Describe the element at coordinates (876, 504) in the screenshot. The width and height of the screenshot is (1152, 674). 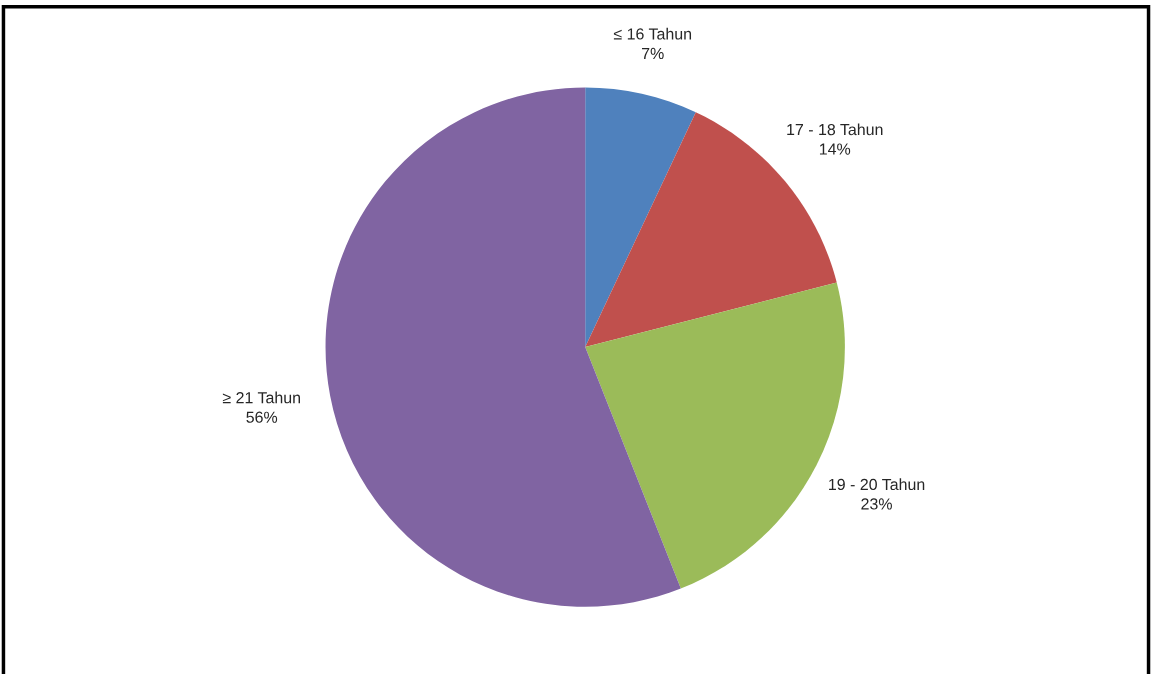
I see `data-label: 23%` at that location.